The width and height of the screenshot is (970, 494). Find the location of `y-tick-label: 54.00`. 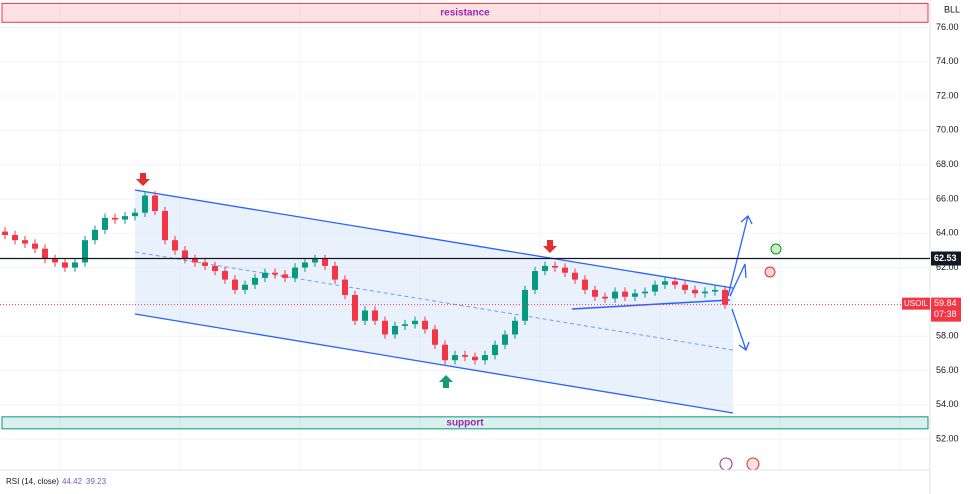

y-tick-label: 54.00 is located at coordinates (947, 404).